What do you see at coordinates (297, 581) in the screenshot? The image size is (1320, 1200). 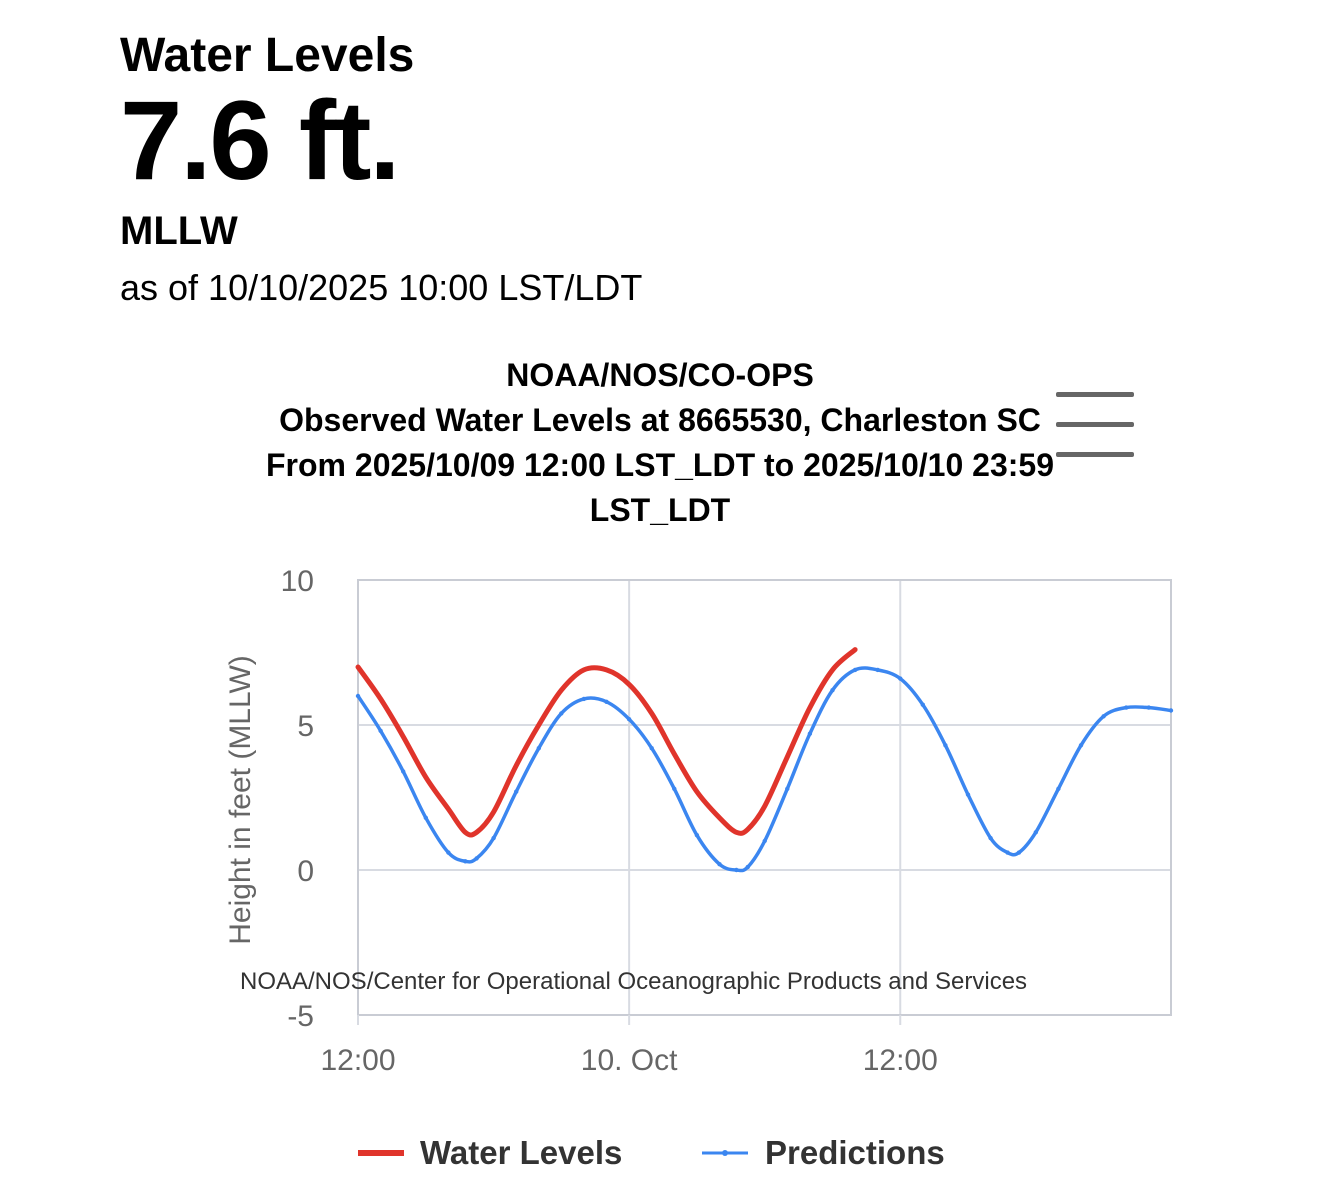 I see `y-tick-label: 10` at bounding box center [297, 581].